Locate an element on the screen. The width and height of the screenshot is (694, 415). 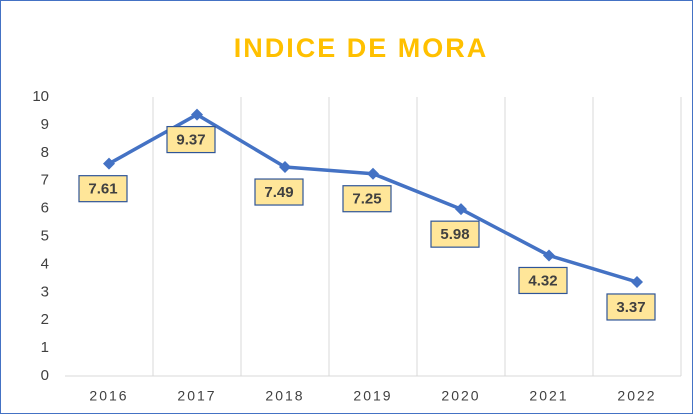
y-tick-label: 7 is located at coordinates (45, 180).